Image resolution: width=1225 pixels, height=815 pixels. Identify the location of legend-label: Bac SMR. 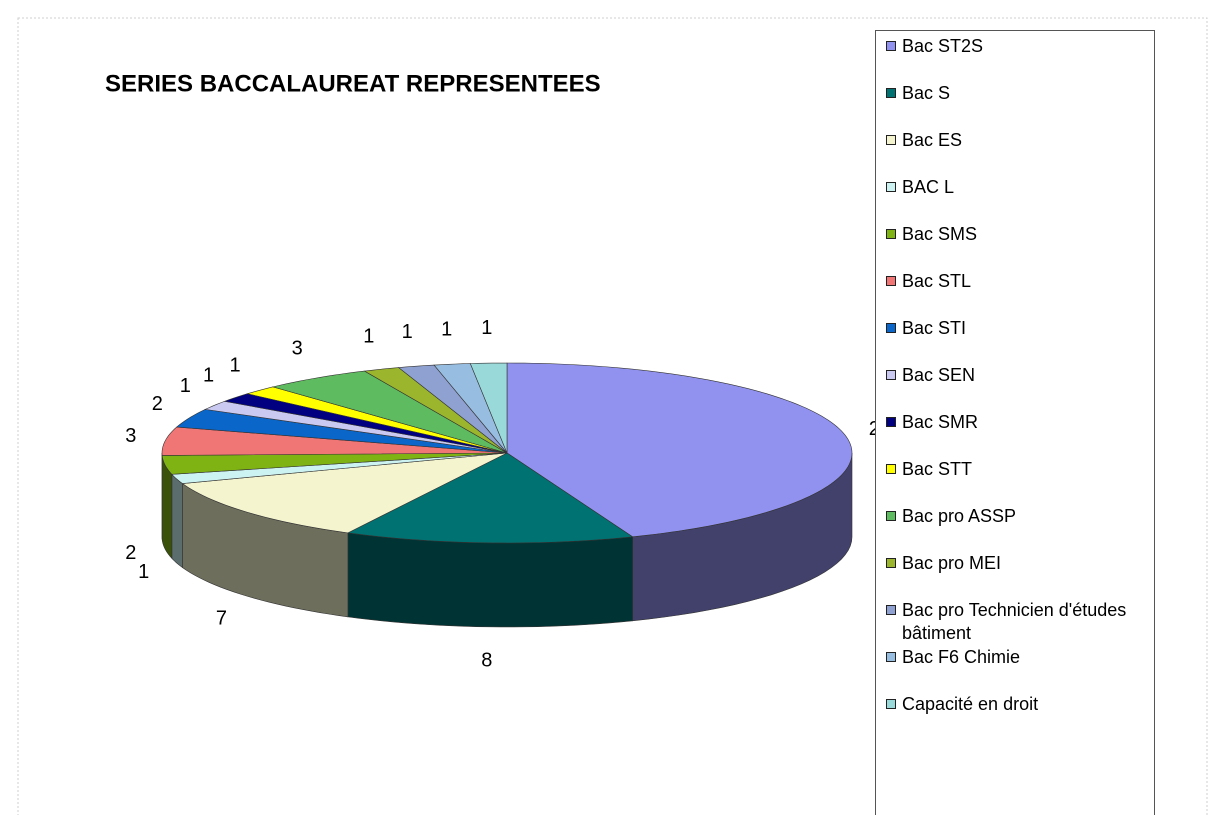
(940, 422).